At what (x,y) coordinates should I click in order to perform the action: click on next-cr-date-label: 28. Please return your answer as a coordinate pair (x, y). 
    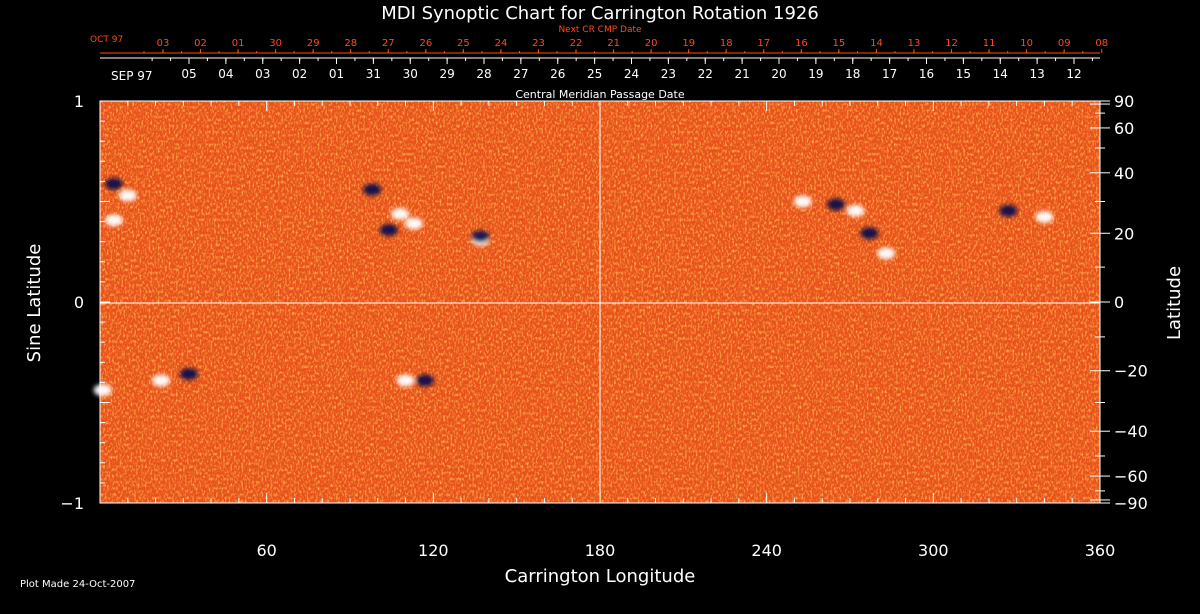
    Looking at the image, I should click on (350, 43).